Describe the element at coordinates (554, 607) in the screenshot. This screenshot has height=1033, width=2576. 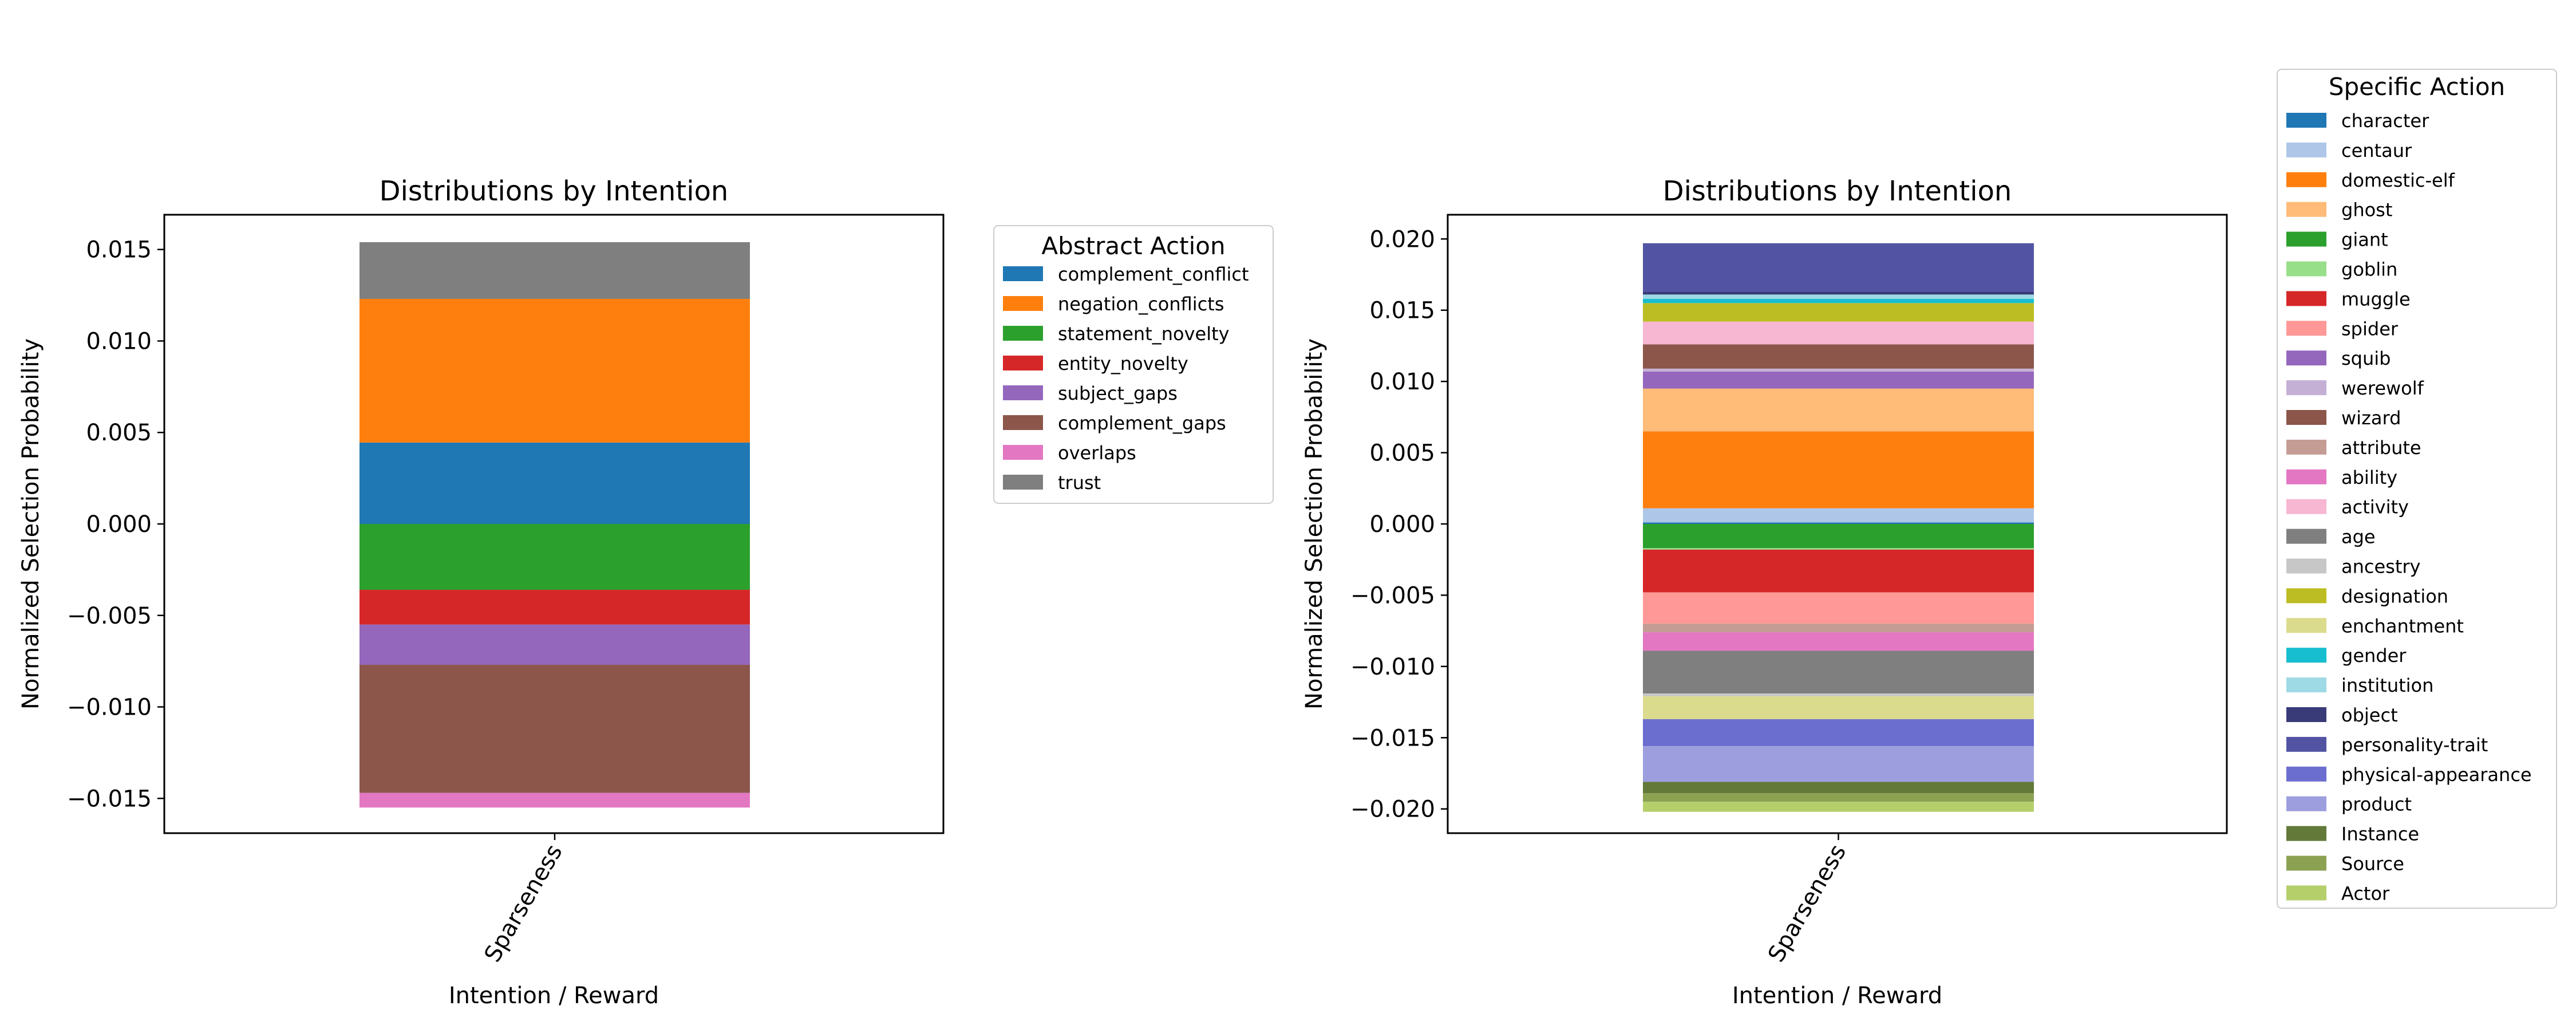
I see `bar-segment-entity_novelty` at that location.